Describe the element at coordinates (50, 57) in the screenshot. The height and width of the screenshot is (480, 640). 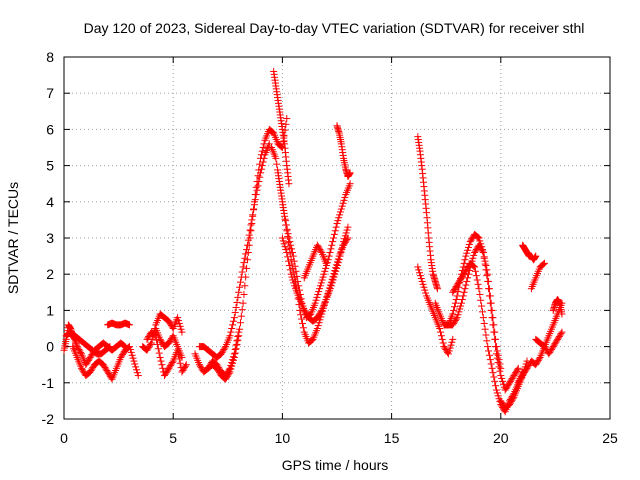
I see `y-tick-label: 8` at that location.